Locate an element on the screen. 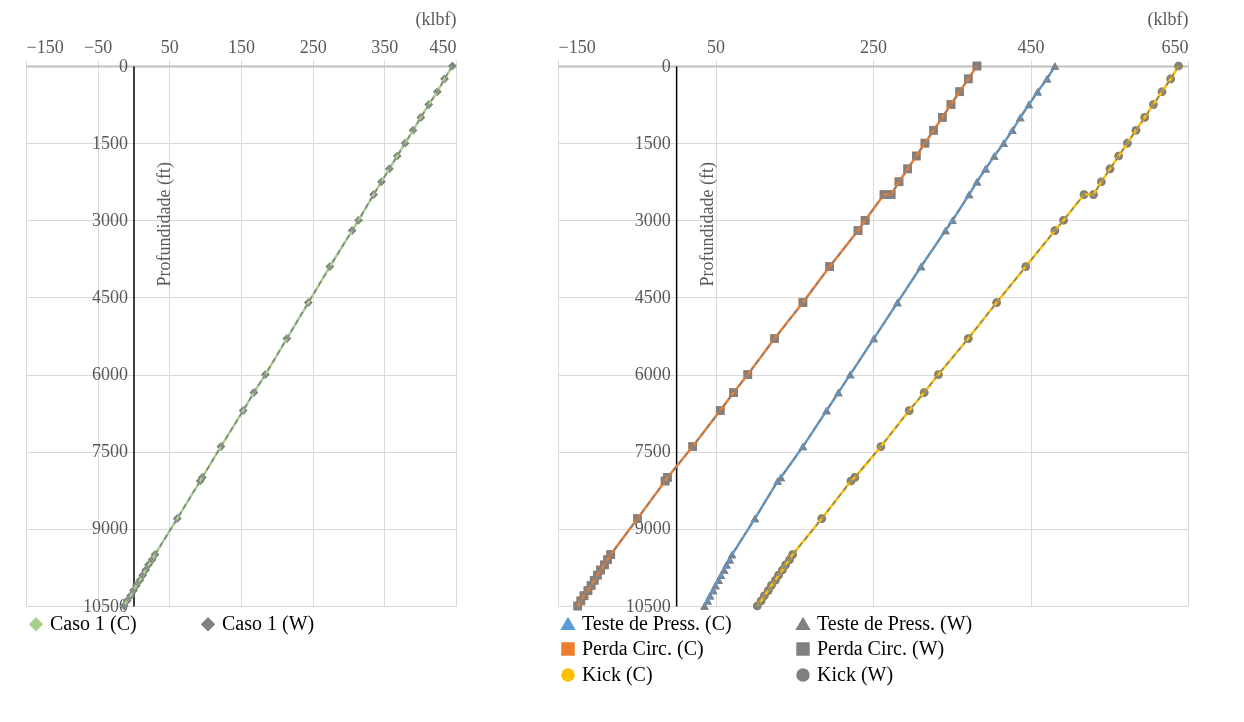  legend-label: Perda Circ. (W) is located at coordinates (881, 648).